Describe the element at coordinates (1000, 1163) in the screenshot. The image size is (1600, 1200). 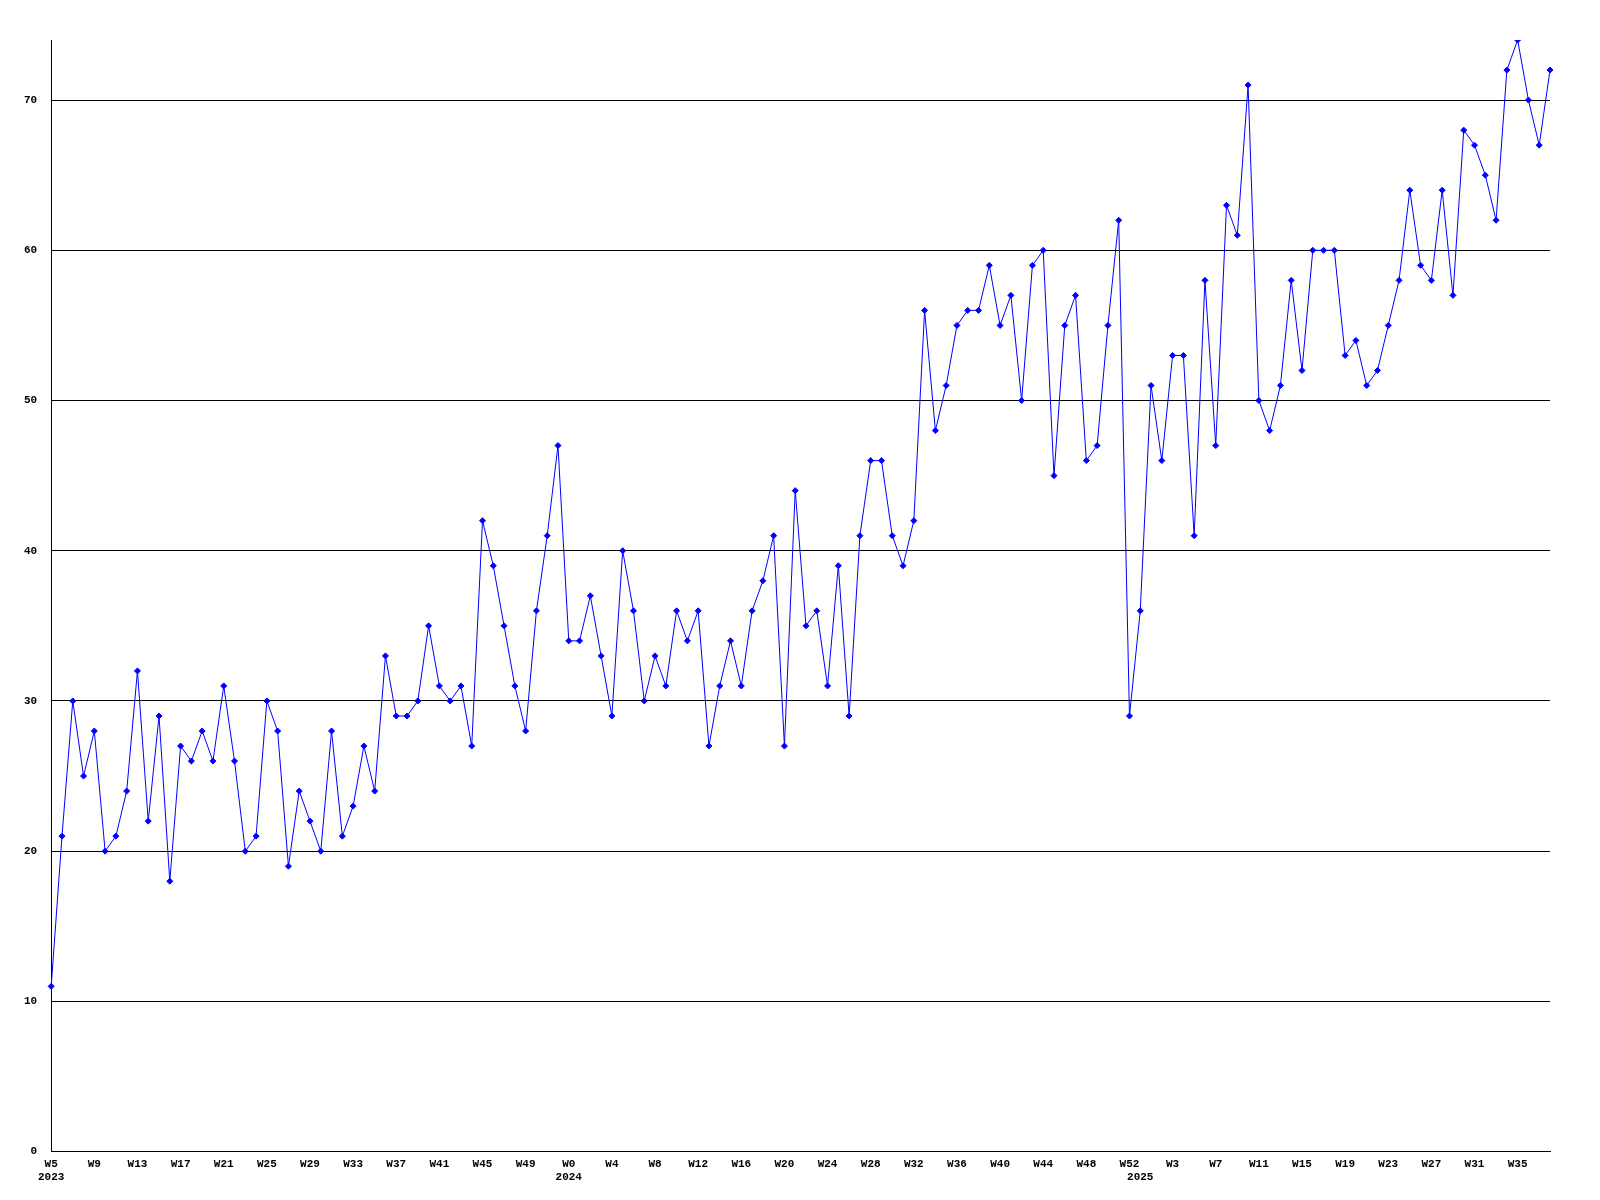
I see `x-tick-label: W40` at that location.